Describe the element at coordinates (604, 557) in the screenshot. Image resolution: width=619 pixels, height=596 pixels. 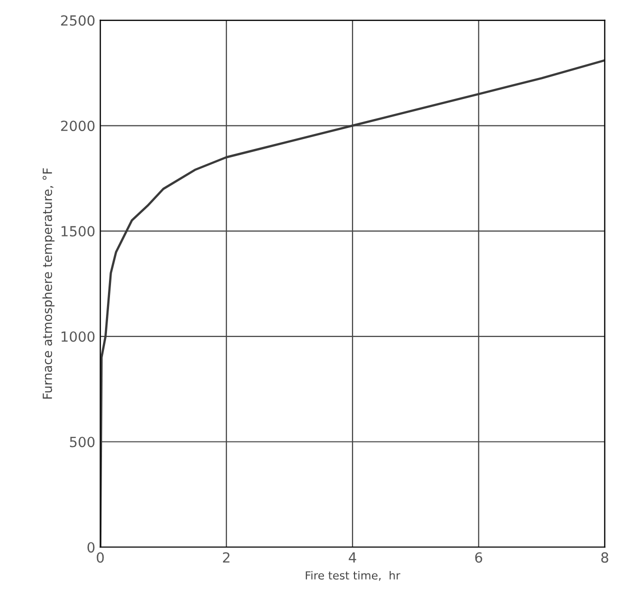
I see `x-tick-label: 8` at that location.